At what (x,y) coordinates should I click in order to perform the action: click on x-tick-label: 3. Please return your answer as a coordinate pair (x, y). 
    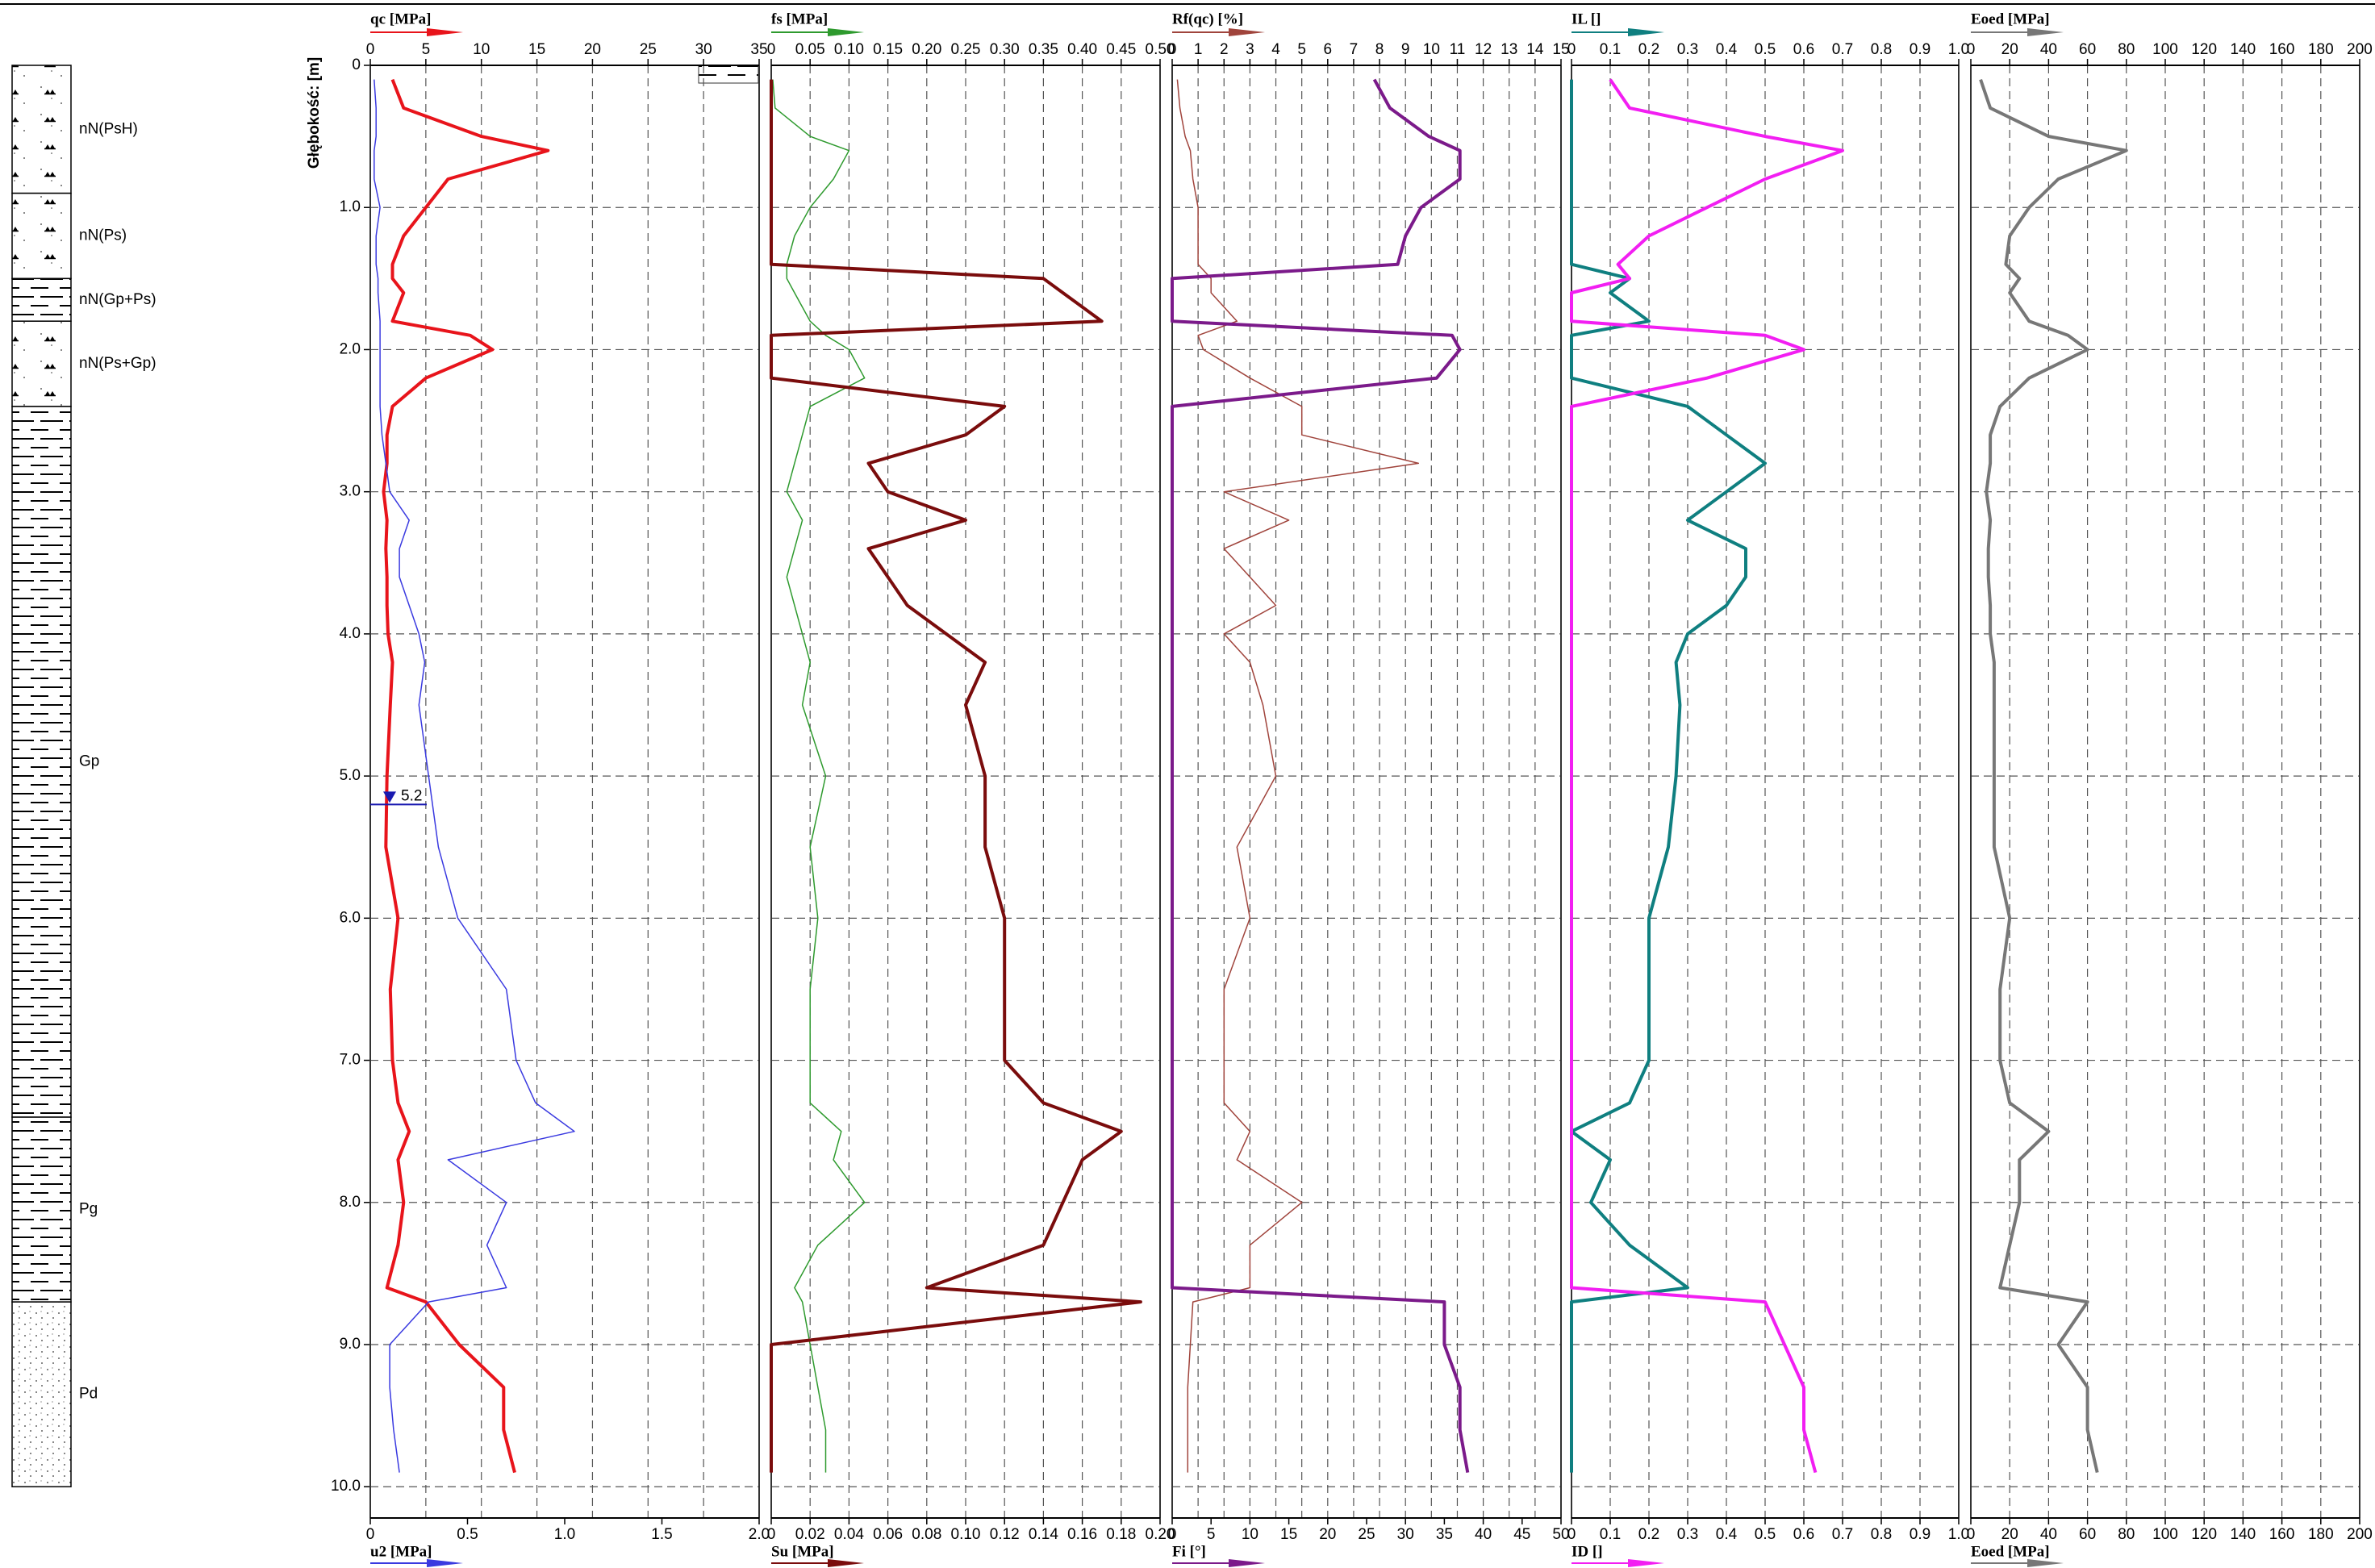
    Looking at the image, I should click on (1250, 50).